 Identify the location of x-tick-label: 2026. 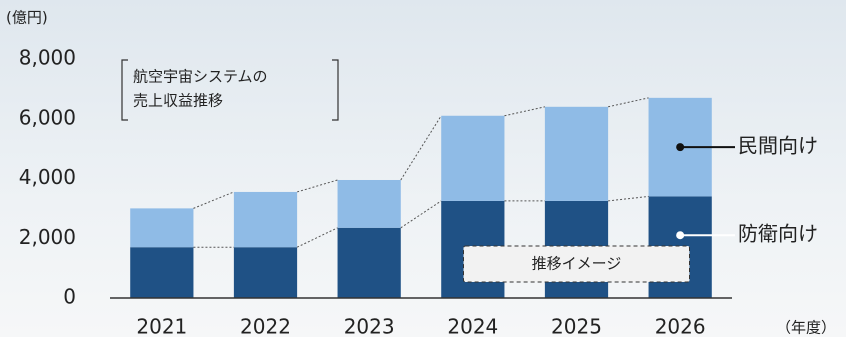
(680, 326).